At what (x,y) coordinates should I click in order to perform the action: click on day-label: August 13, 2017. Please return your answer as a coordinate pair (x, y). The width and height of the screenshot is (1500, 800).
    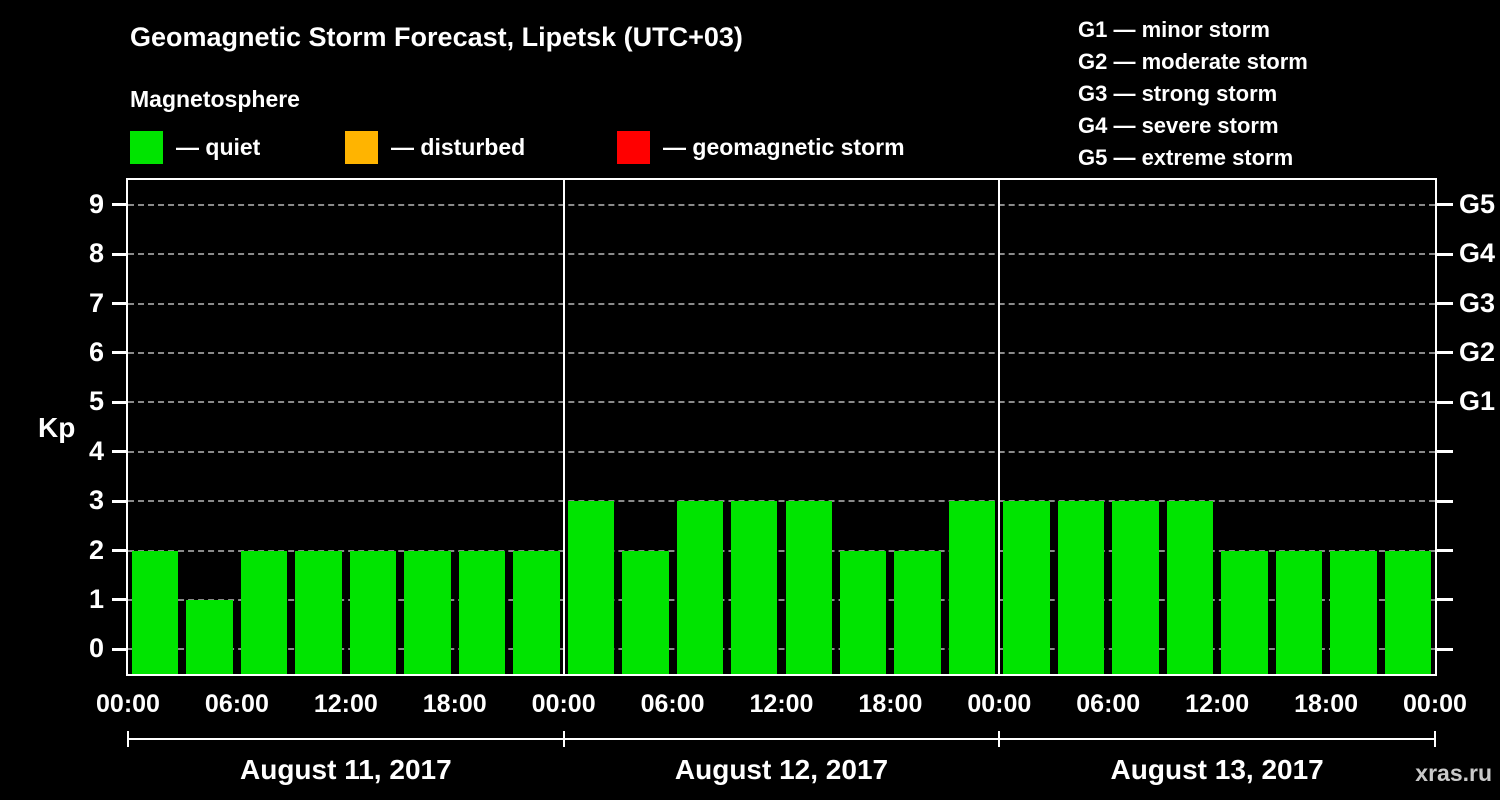
    Looking at the image, I should click on (1217, 769).